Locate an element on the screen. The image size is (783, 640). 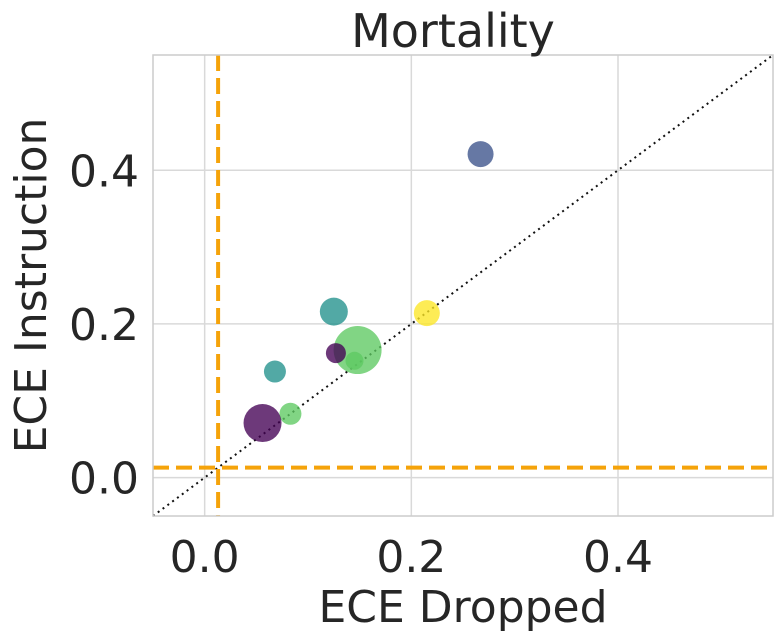
x-tick-label: 0.0 is located at coordinates (205, 557).